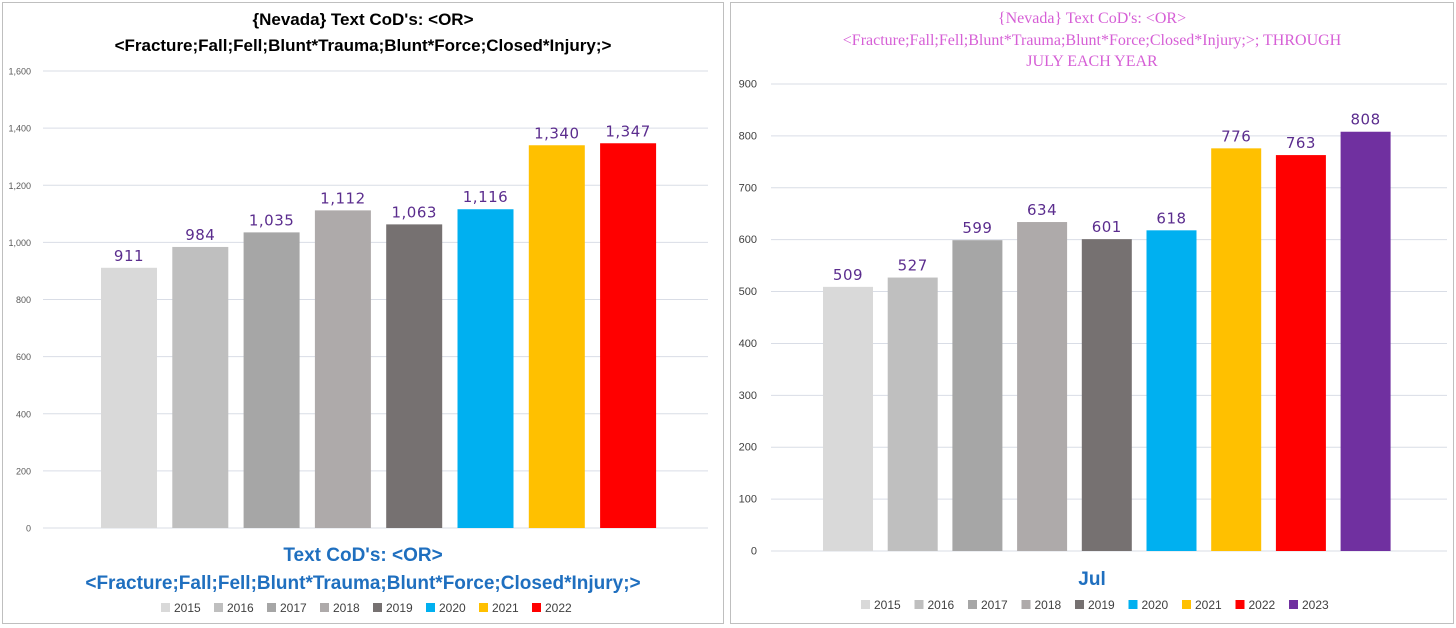  Describe the element at coordinates (362, 555) in the screenshot. I see `x-axis-title-line: Text CoD's: <OR>` at that location.